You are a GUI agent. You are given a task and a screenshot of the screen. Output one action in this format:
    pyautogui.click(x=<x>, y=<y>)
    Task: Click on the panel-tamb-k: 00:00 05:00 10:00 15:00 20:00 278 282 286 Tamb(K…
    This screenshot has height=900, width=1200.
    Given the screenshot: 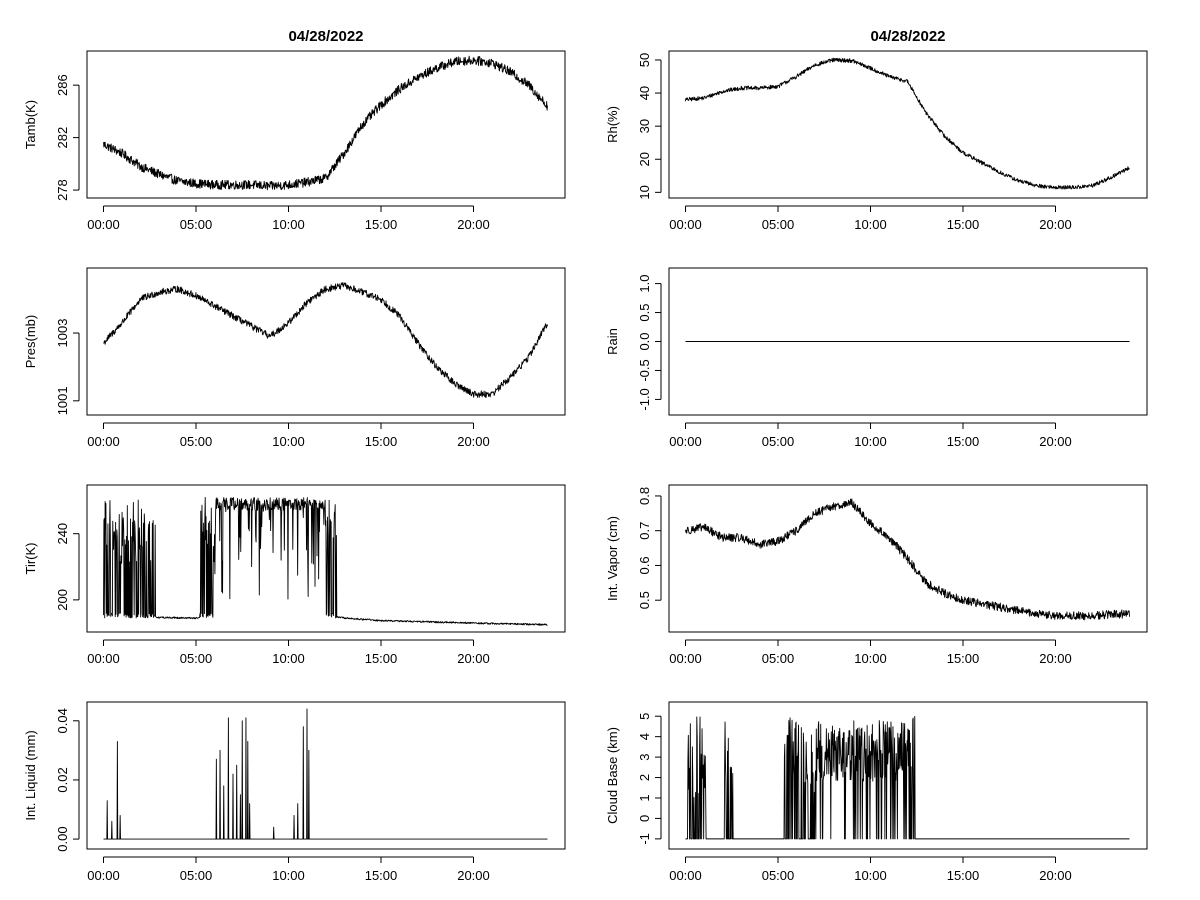 What is the action you would take?
    pyautogui.click(x=294, y=141)
    